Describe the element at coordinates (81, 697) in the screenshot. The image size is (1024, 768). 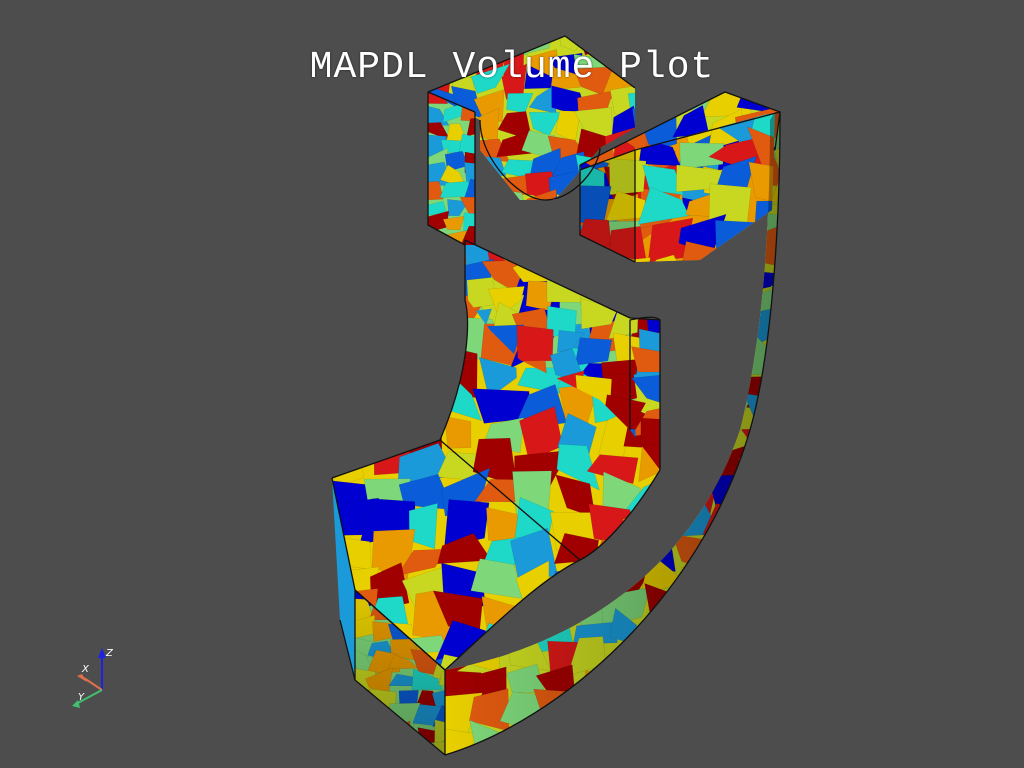
I see `y-axis-label: Y` at that location.